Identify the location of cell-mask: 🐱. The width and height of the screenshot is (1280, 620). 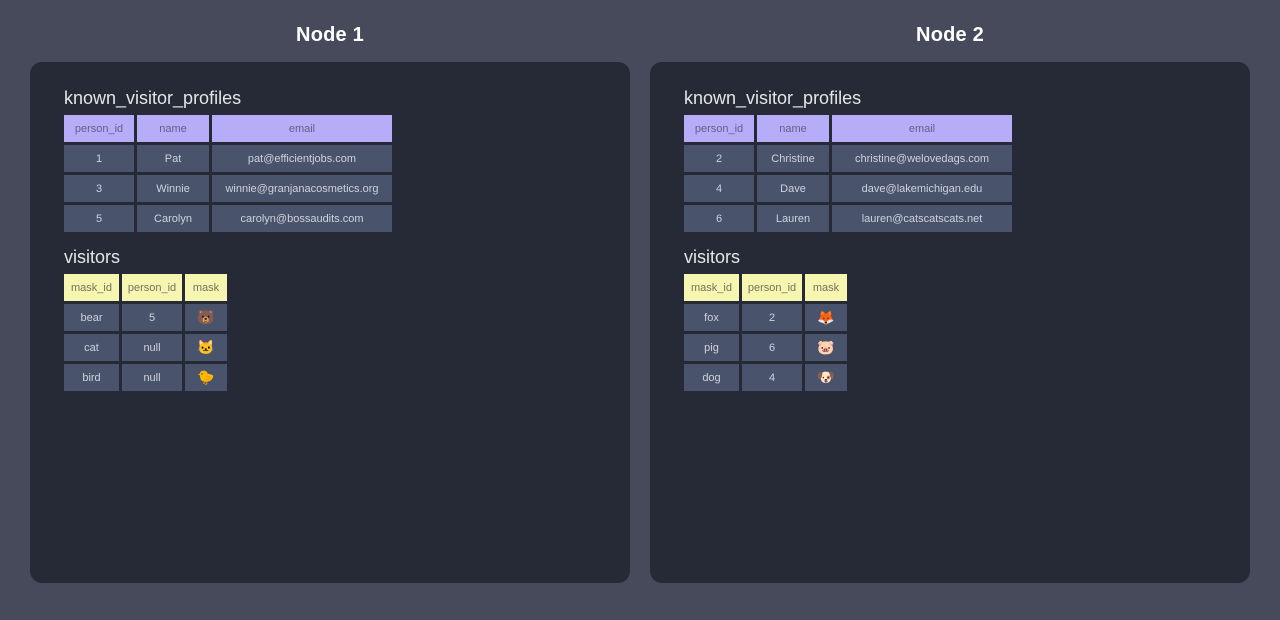
(206, 347).